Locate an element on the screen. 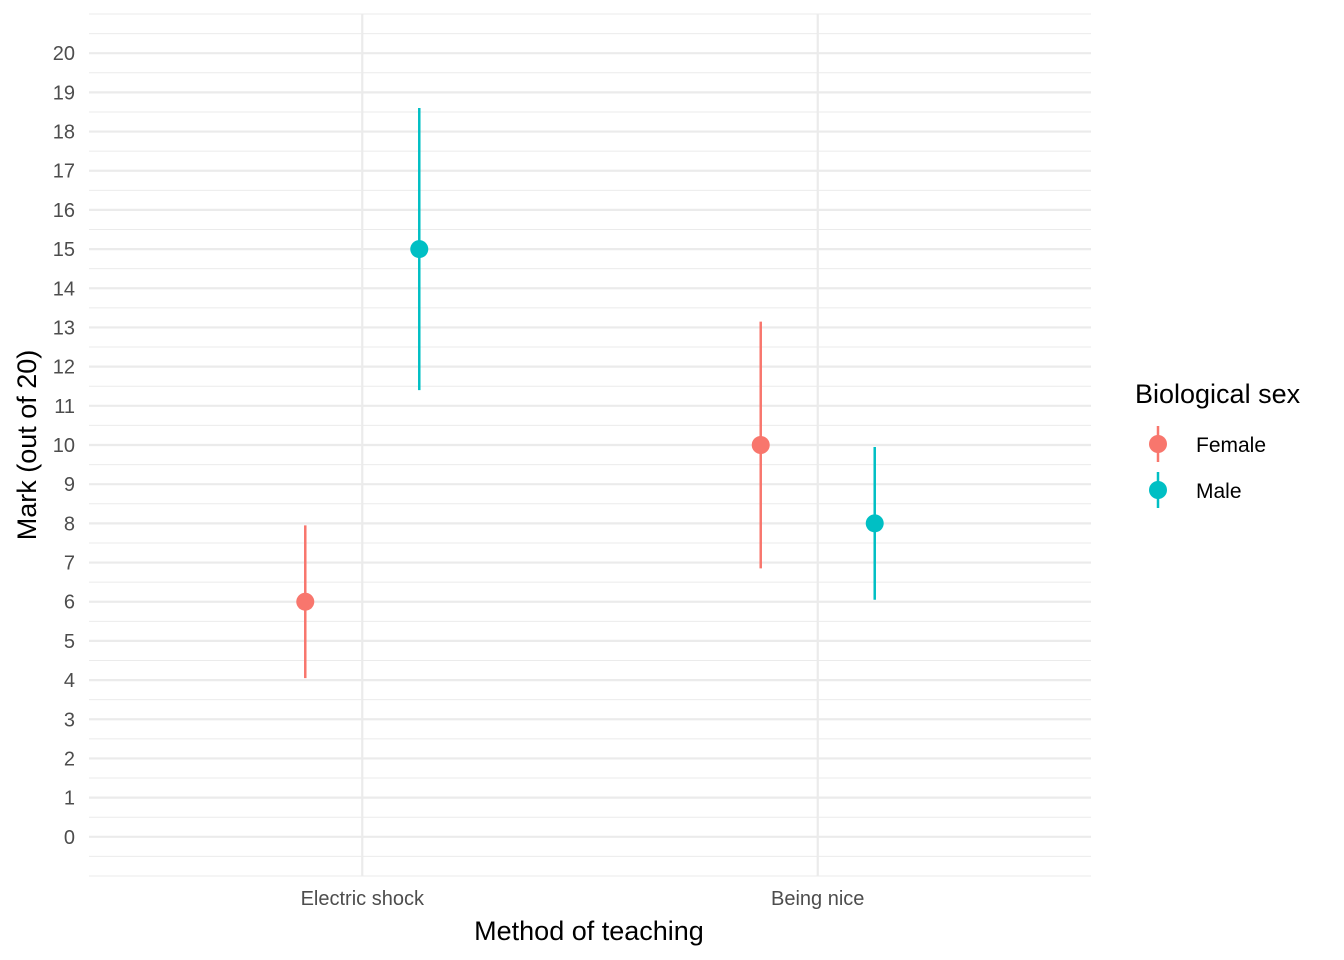  x-tick-label: Electric shock is located at coordinates (363, 899).